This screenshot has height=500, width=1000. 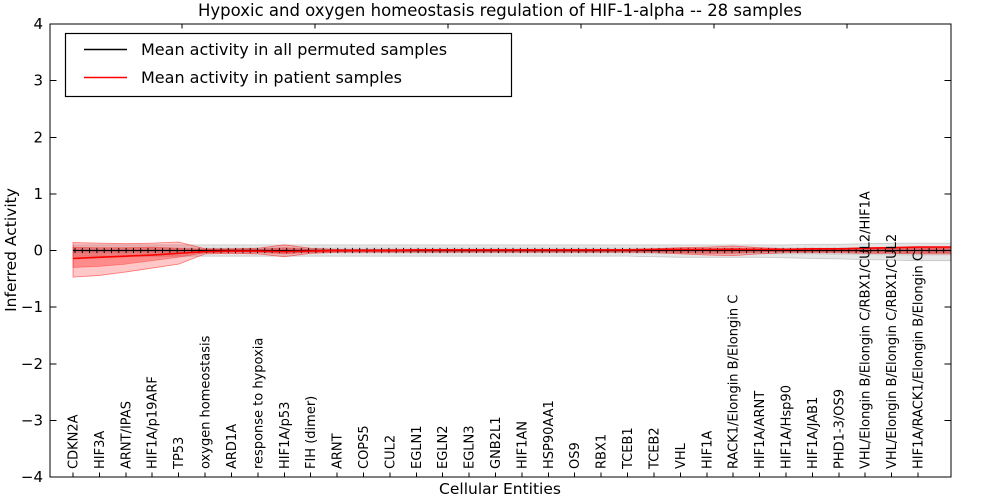 I want to click on x-tick-label: VHL/Elongin B/Elongin C/RBX1/CUL2/HIF1A, so click(x=866, y=330).